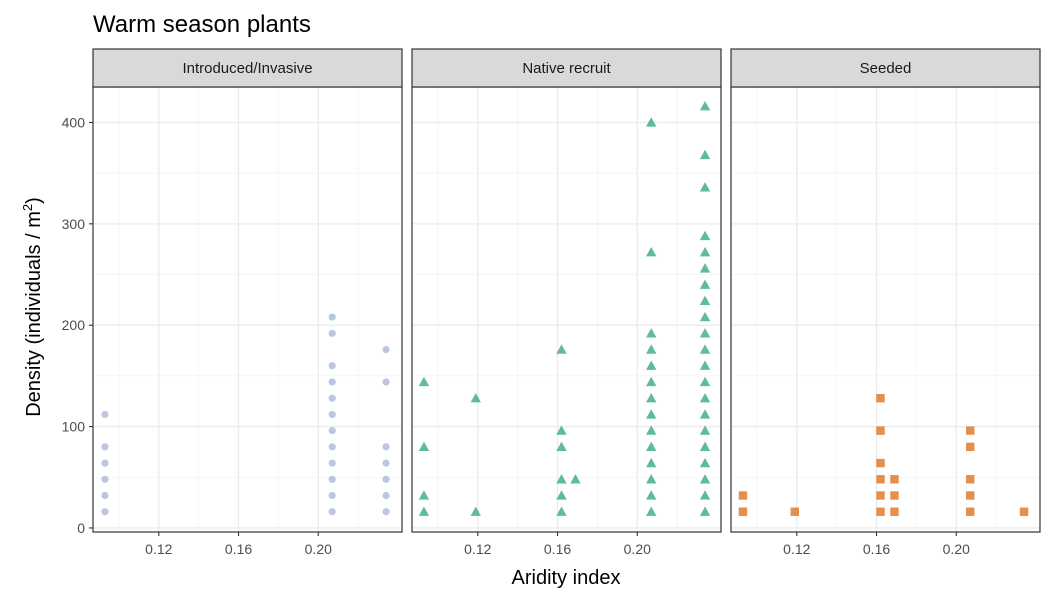  What do you see at coordinates (27, 207) in the screenshot?
I see `y-axis-title-superscript: 2` at bounding box center [27, 207].